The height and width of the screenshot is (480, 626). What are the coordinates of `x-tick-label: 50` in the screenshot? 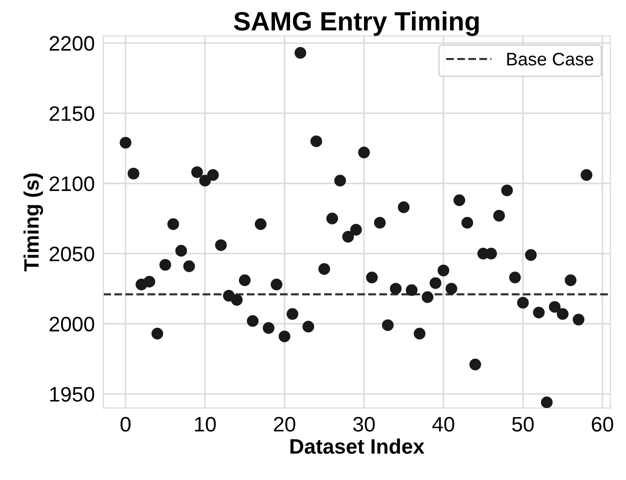 It's located at (523, 424).